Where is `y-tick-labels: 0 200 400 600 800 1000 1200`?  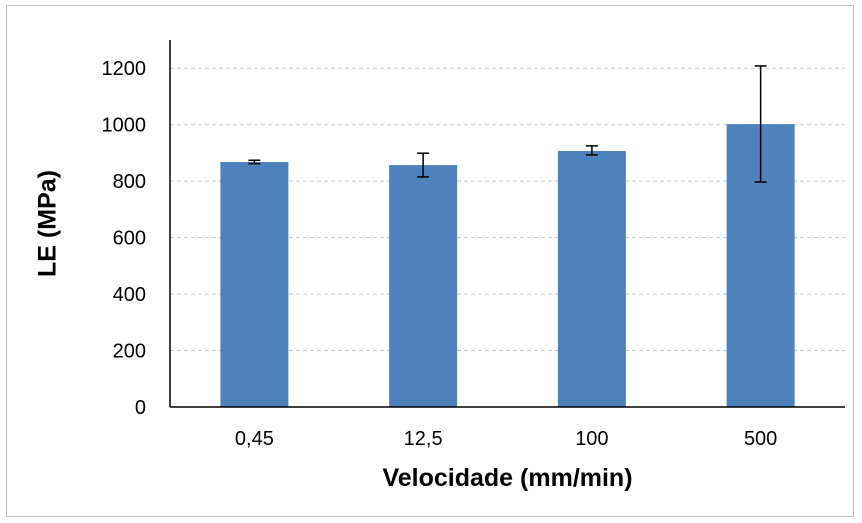 y-tick-labels: 0 200 400 600 800 1000 1200 is located at coordinates (124, 238).